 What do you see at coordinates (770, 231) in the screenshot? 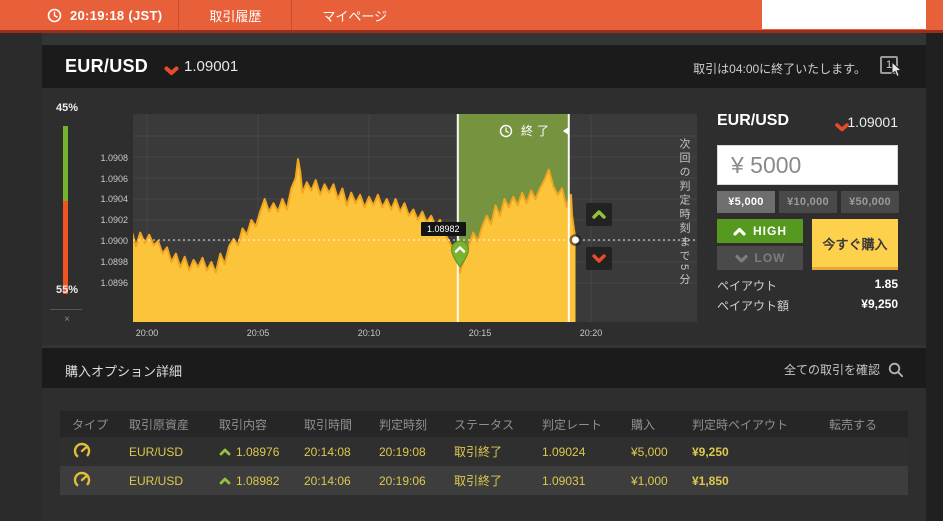
I see `high-button-label: HIGH` at bounding box center [770, 231].